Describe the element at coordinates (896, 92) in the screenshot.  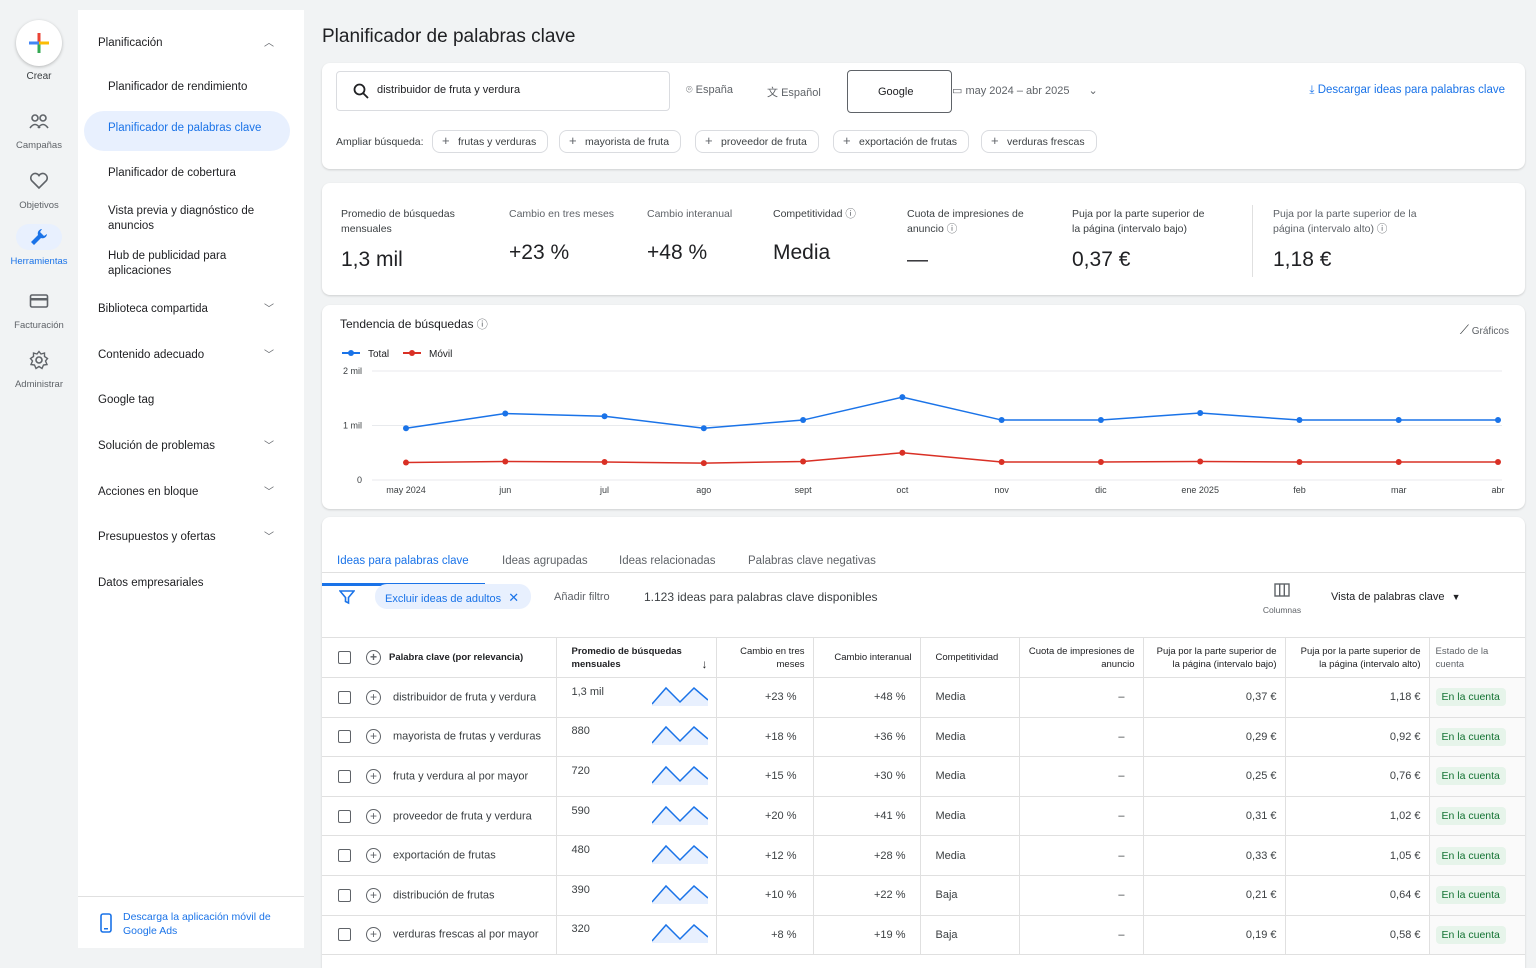
I see `network-label: Google` at that location.